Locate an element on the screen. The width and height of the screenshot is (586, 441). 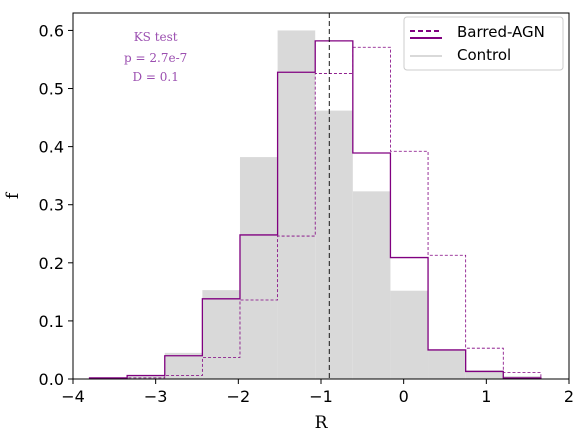
legend-label-control: Control is located at coordinates (484, 55).